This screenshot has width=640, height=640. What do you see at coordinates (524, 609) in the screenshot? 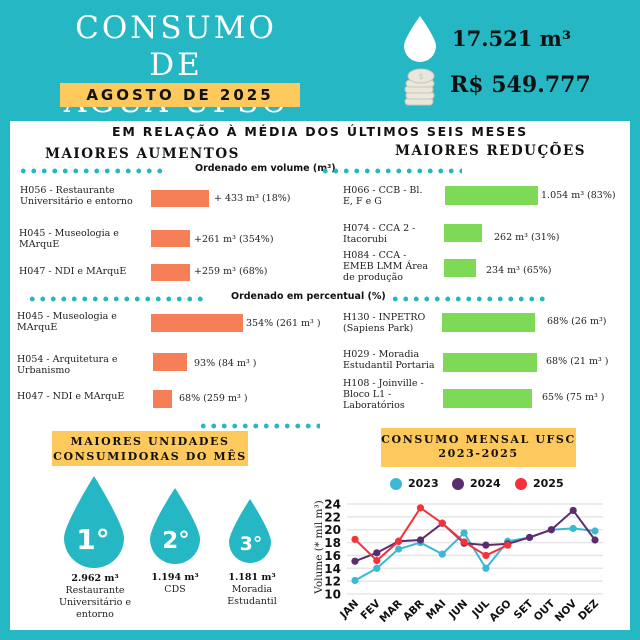
I see `x-tick-label: SET` at bounding box center [524, 609].